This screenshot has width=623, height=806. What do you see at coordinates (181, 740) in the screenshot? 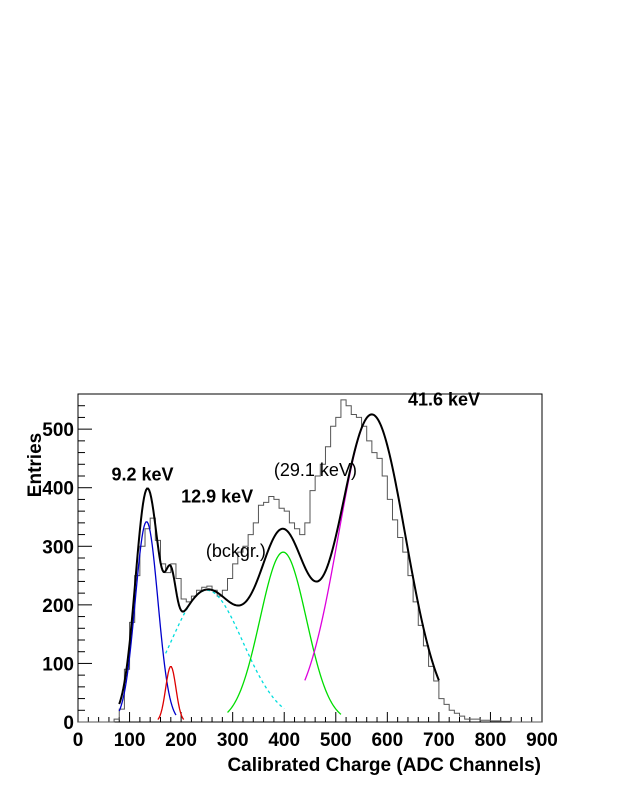
I see `x-tick-label: 200` at bounding box center [181, 740].